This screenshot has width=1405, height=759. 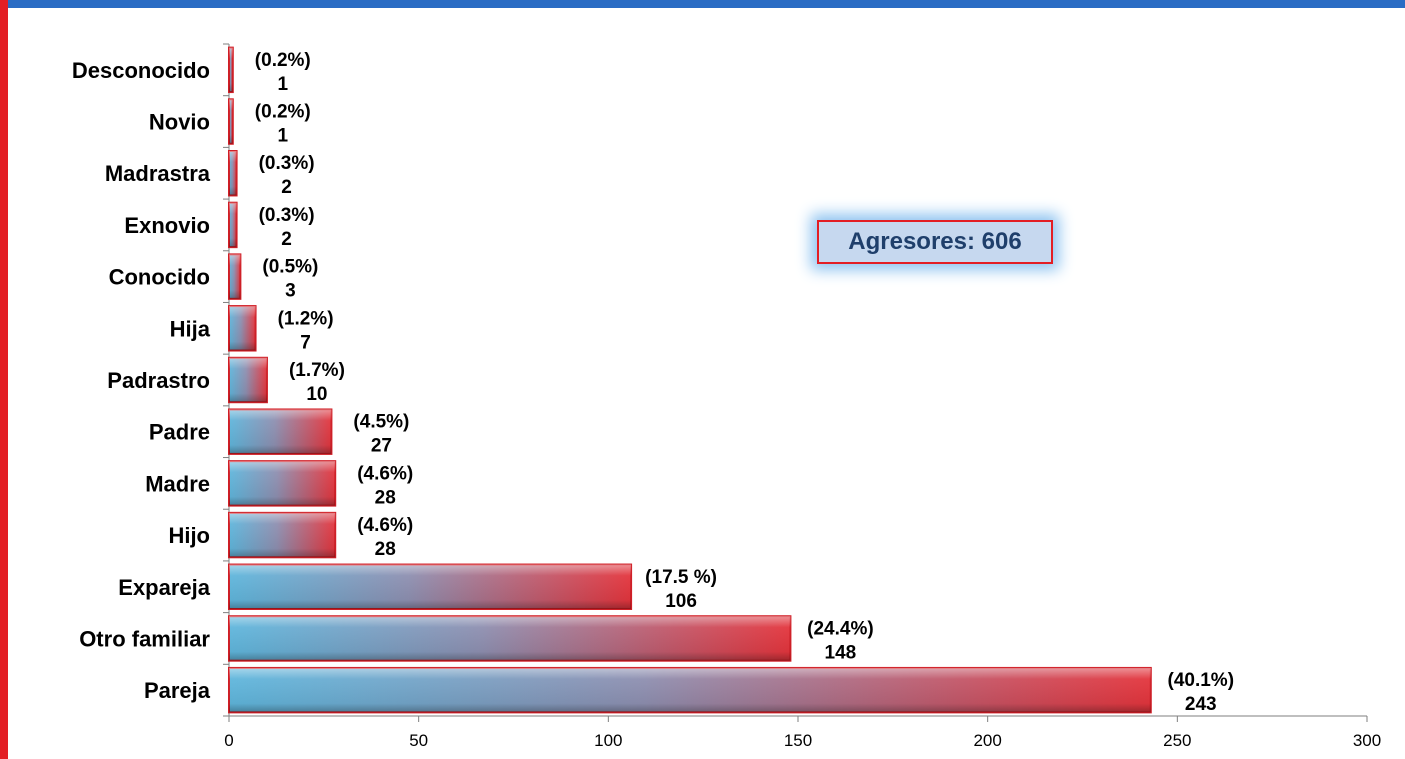 What do you see at coordinates (141, 70) in the screenshot?
I see `category-label: Desconocido` at bounding box center [141, 70].